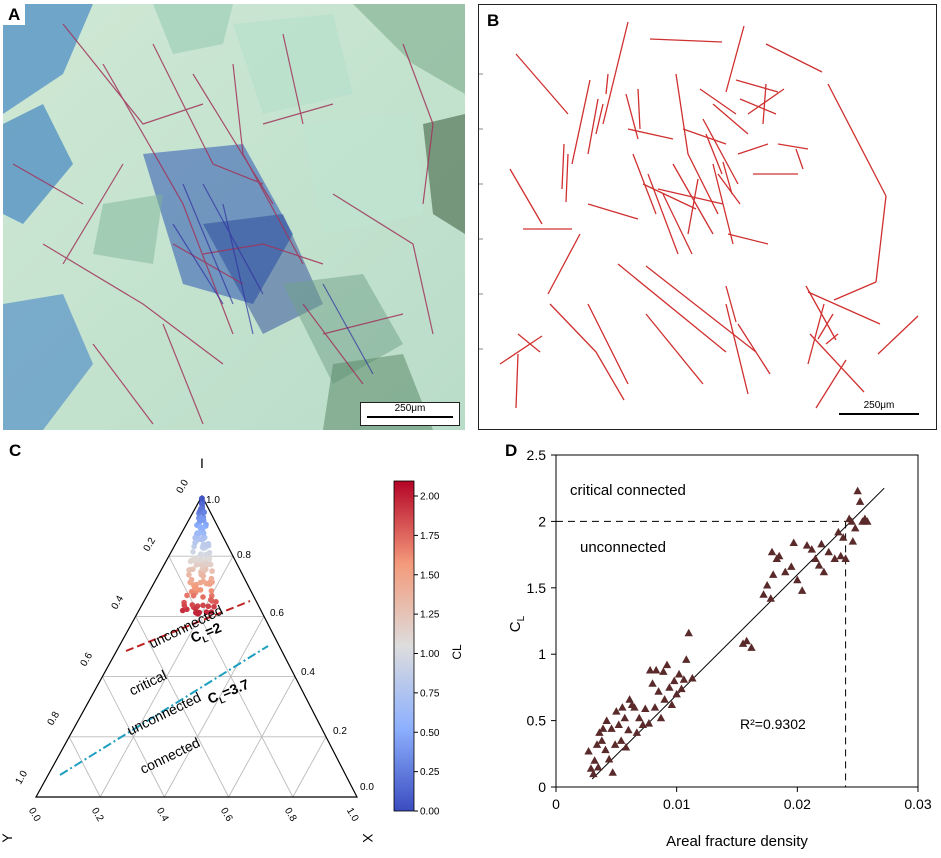 The image size is (941, 858). I want to click on y-tick-label: 1, so click(542, 654).